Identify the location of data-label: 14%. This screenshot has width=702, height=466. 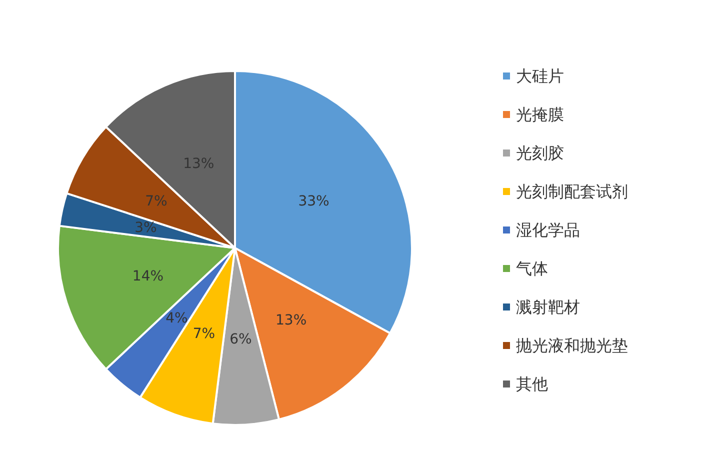
(148, 276).